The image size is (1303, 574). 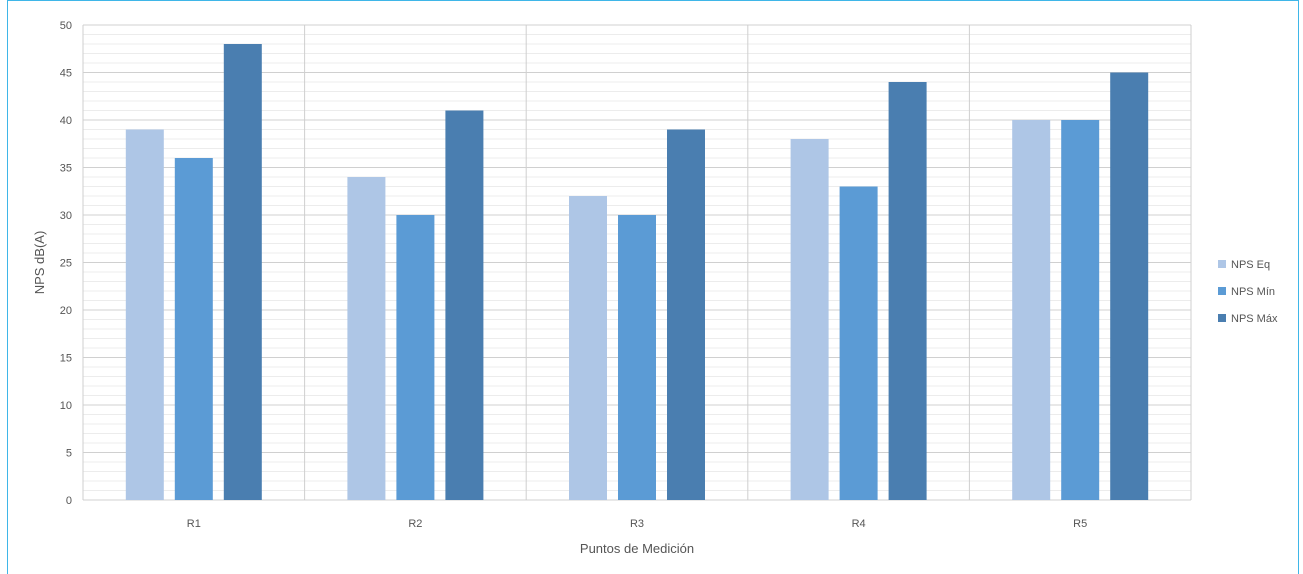 I want to click on y-tick-label: 0, so click(x=69, y=501).